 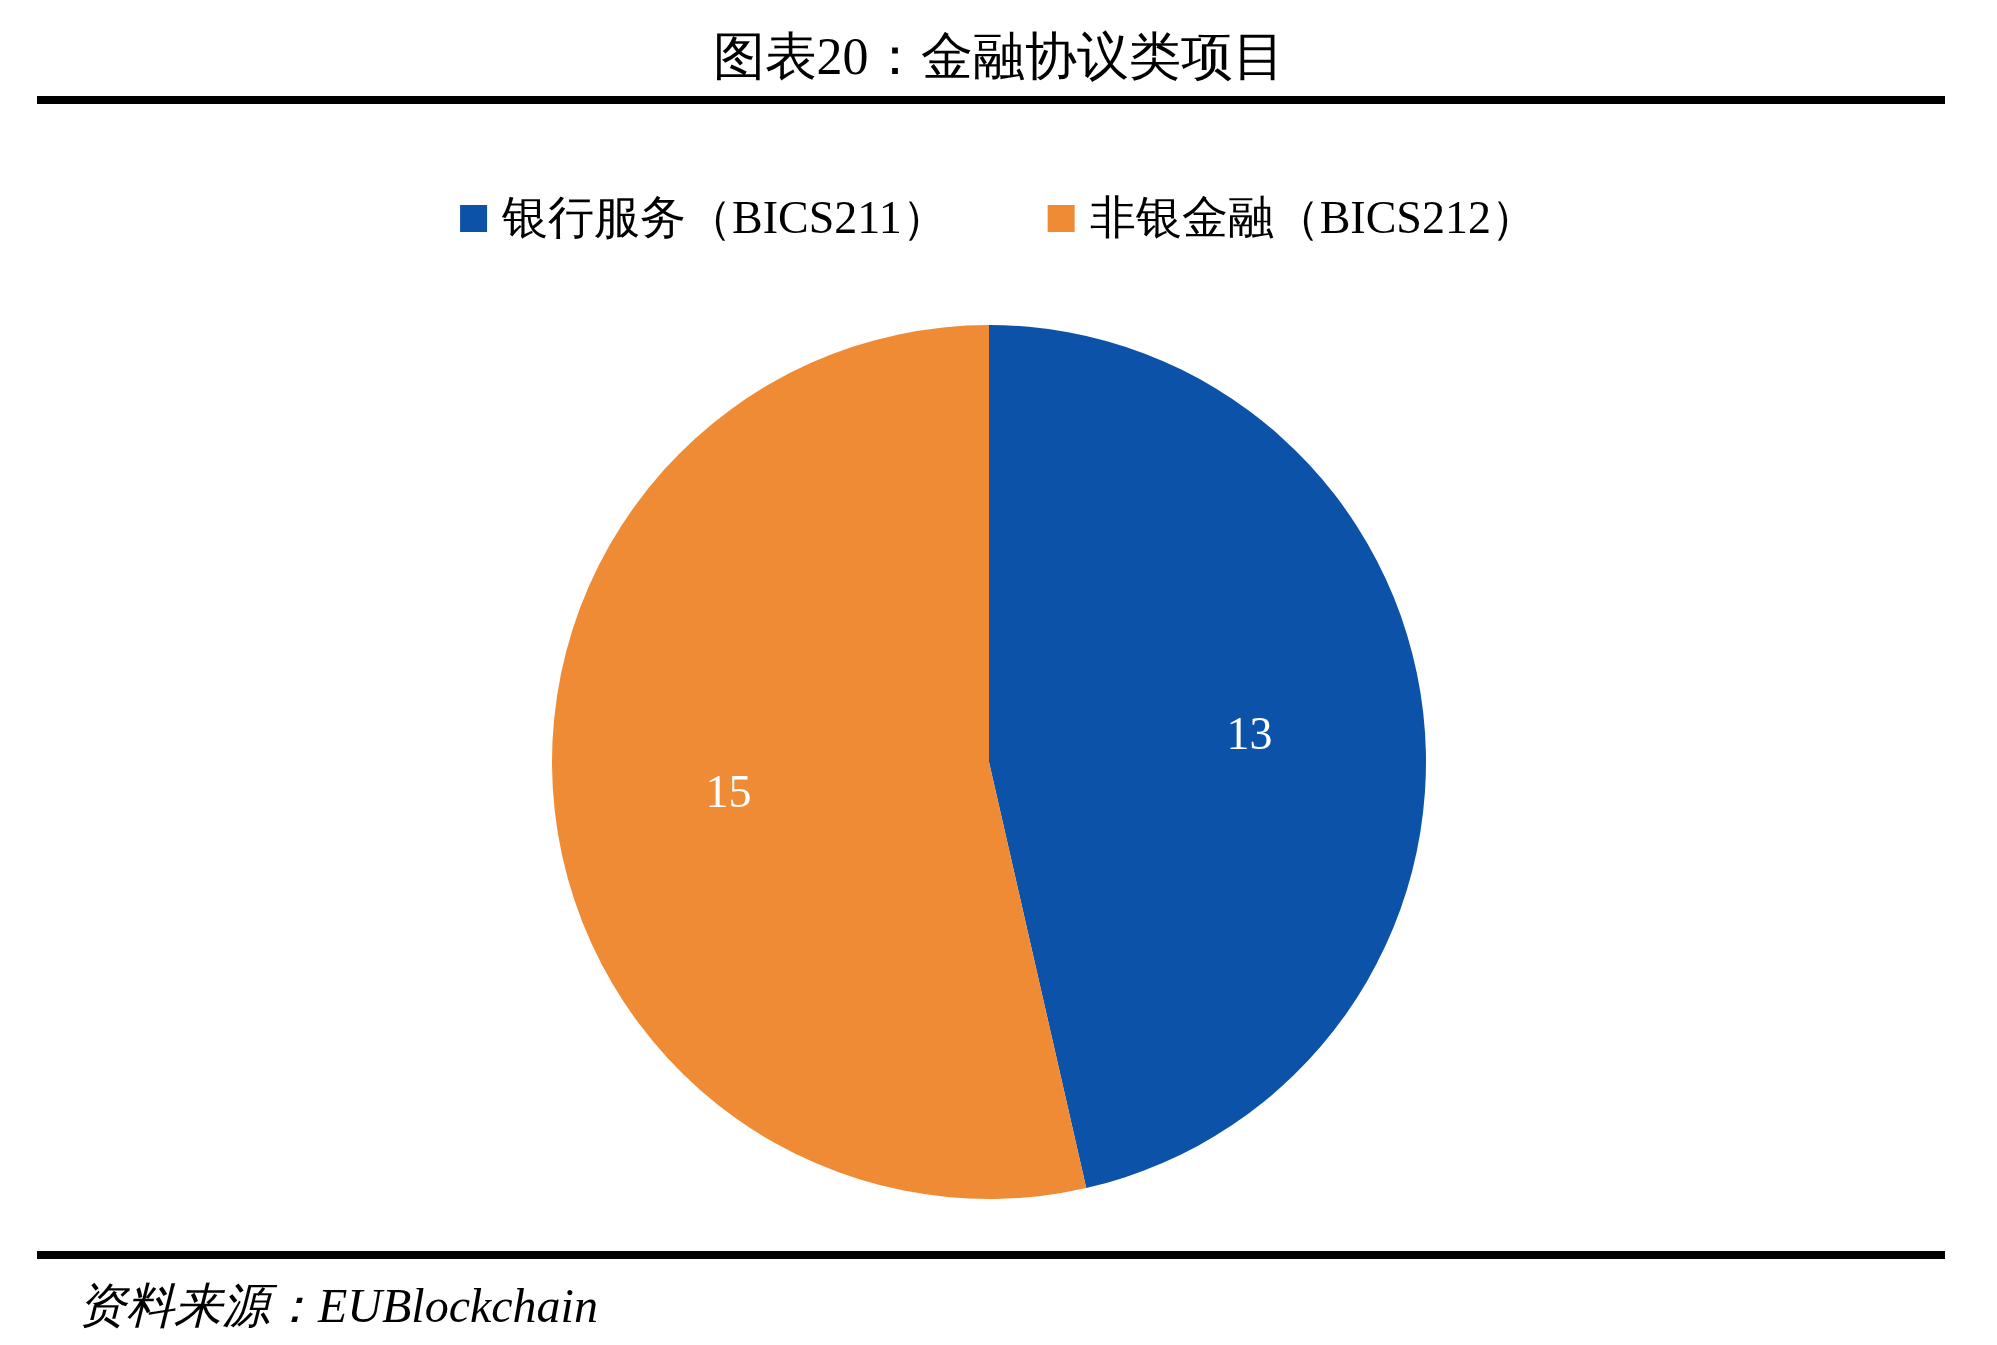 I want to click on legend-label: 银行服务（BICS211）, so click(x=724, y=217).